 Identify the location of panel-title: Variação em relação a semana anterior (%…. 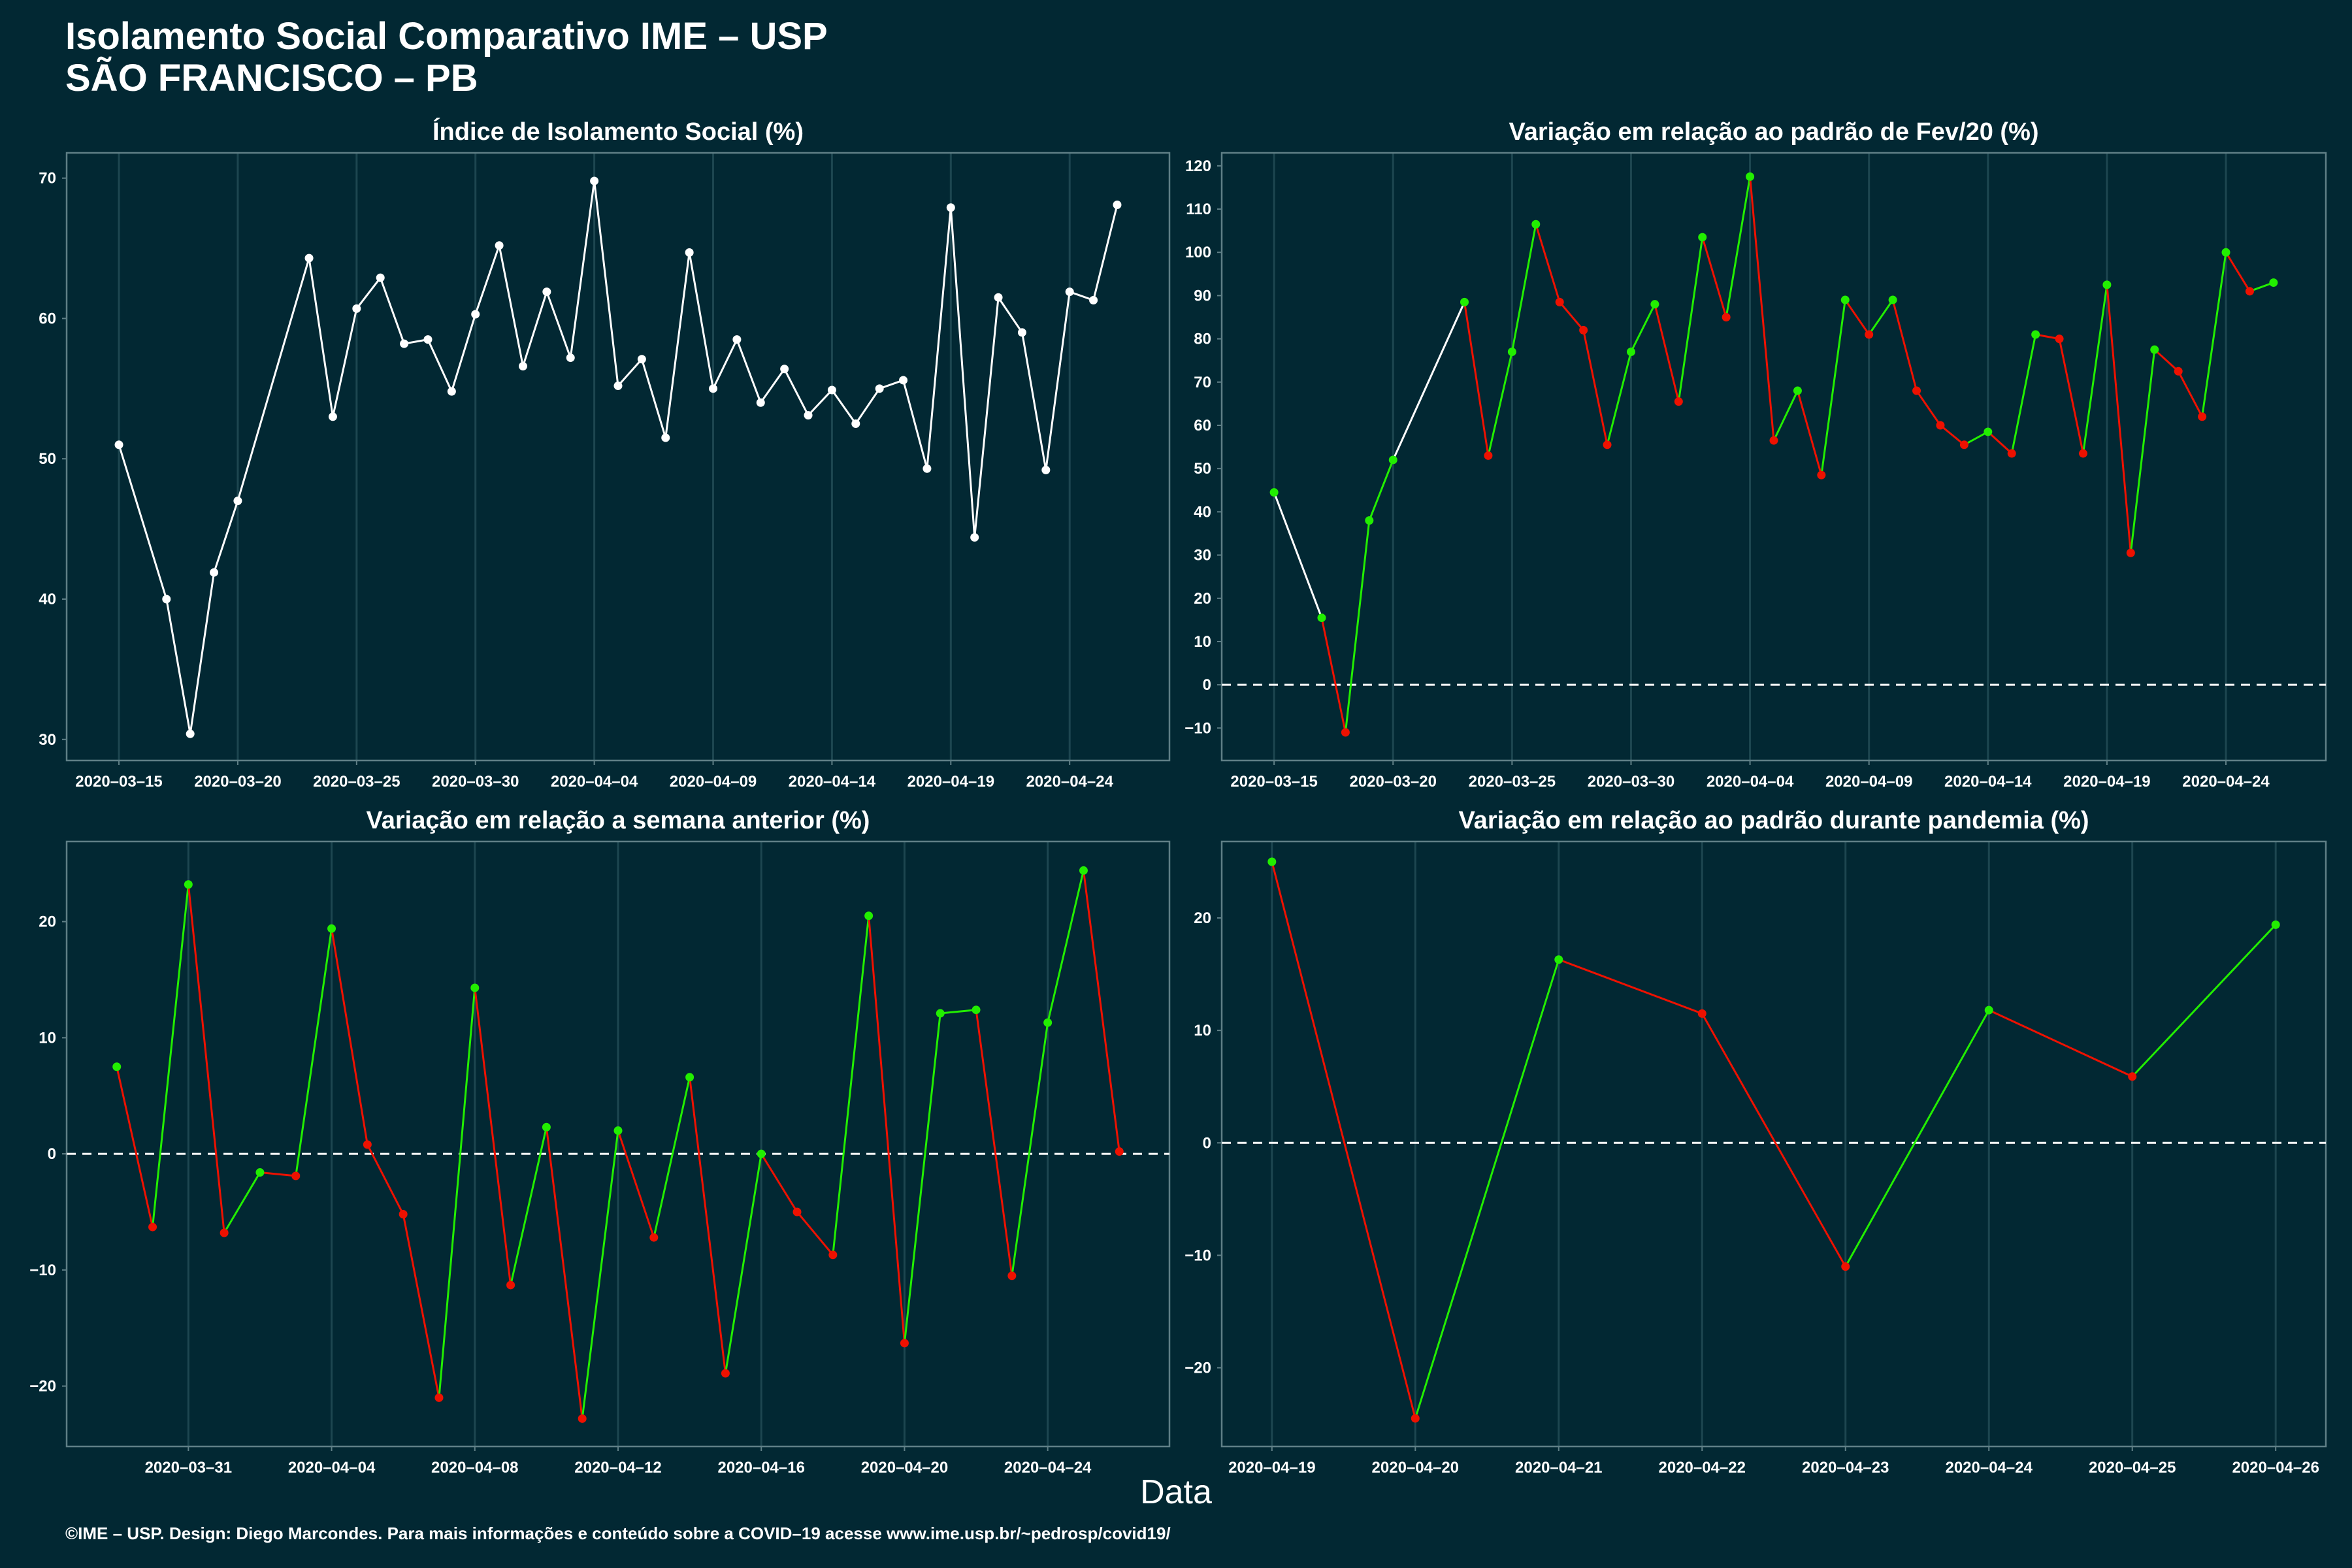
(618, 820).